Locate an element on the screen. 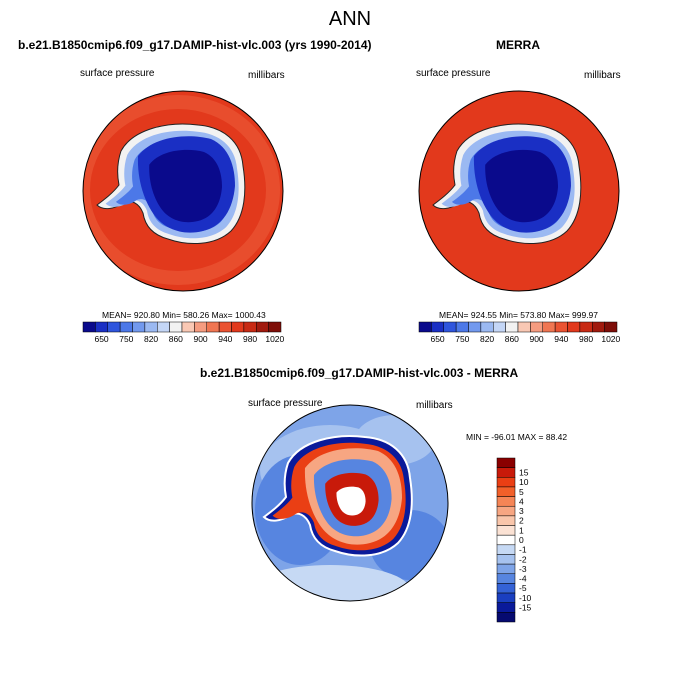  panel-3-colorbar-tick-label: 15 is located at coordinates (524, 472).